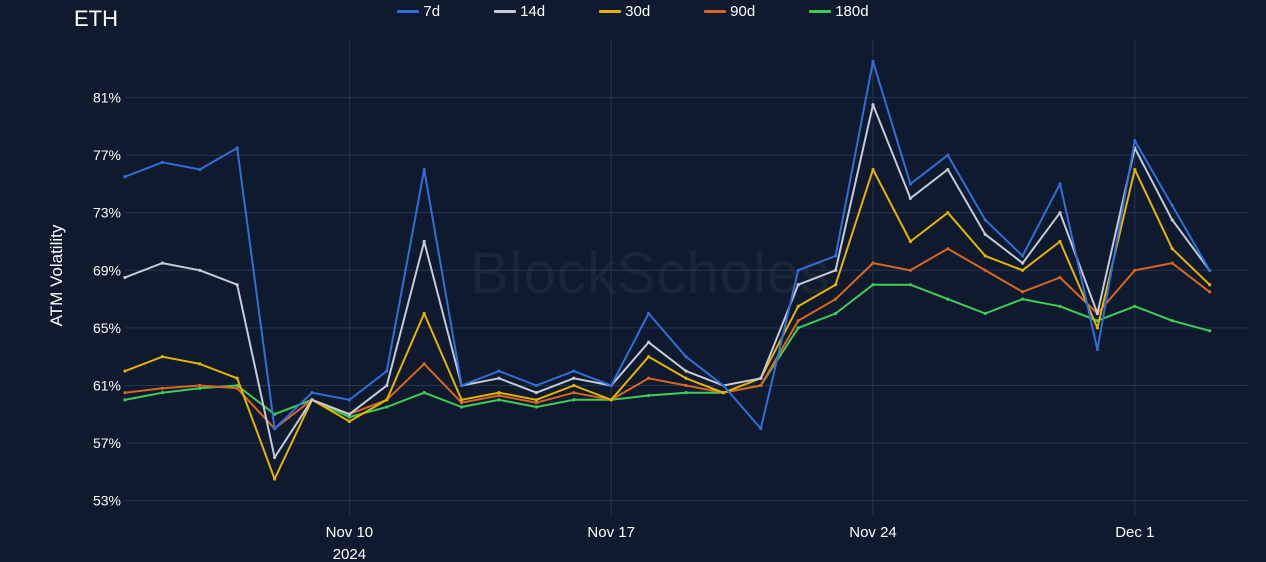  What do you see at coordinates (107, 443) in the screenshot?
I see `y-tick-label: 57%` at bounding box center [107, 443].